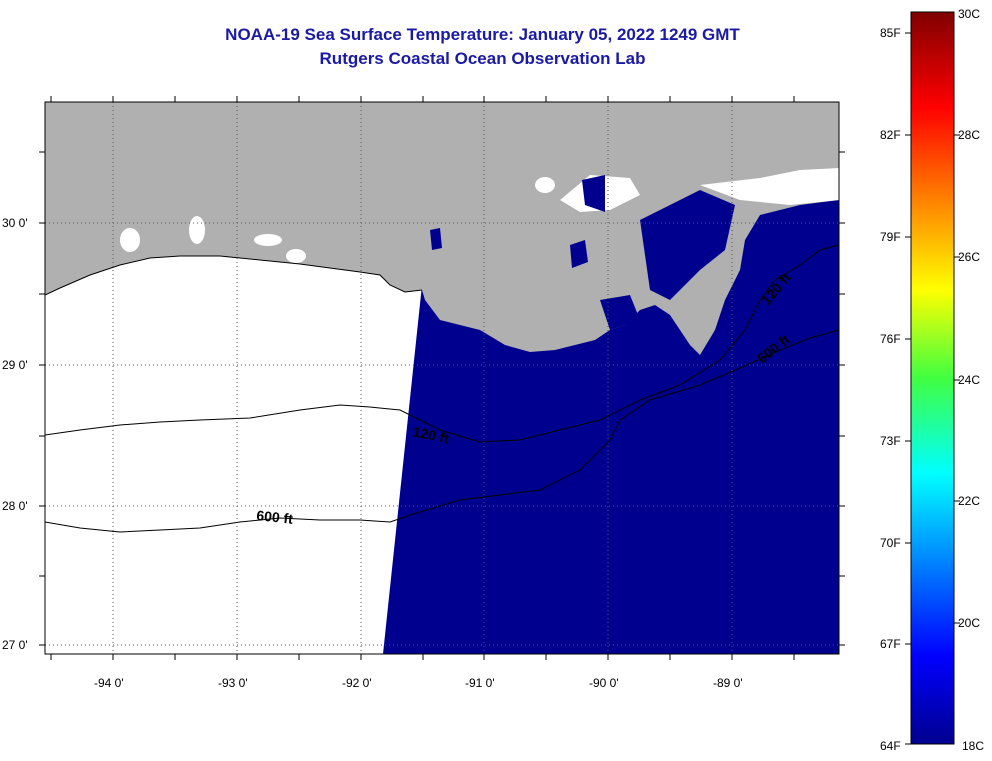  I want to click on lon-label: -91 0', so click(480, 683).